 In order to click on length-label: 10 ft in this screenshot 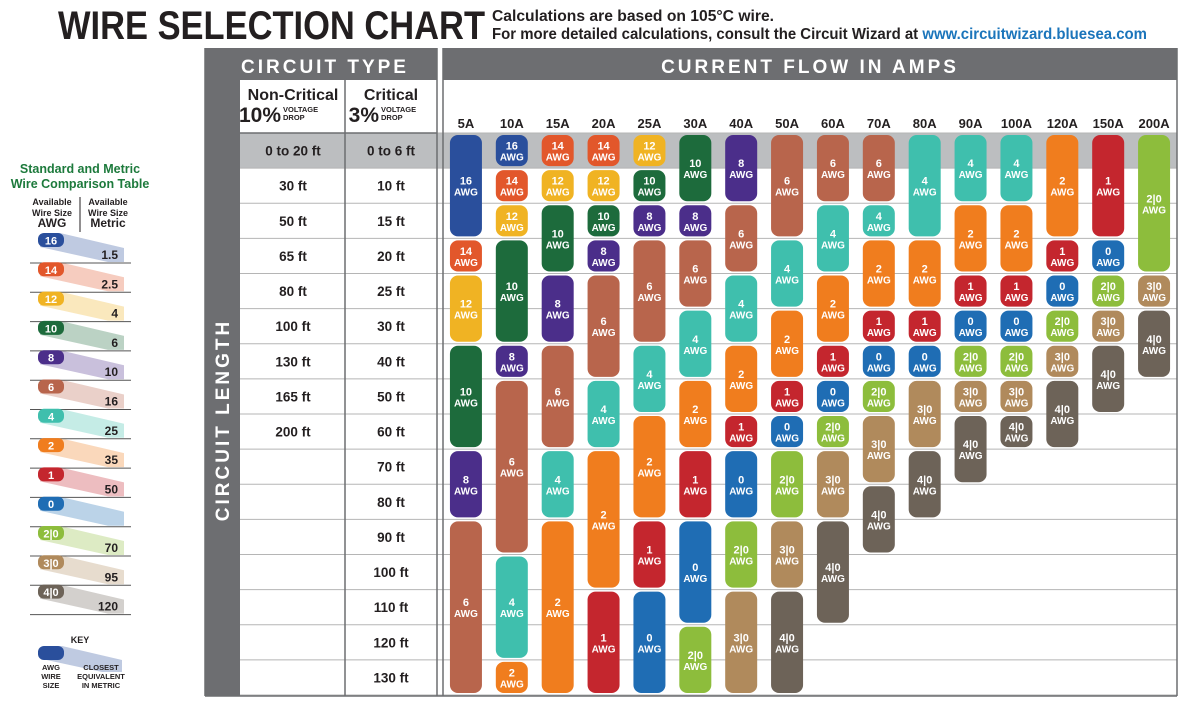, I will do `click(391, 186)`.